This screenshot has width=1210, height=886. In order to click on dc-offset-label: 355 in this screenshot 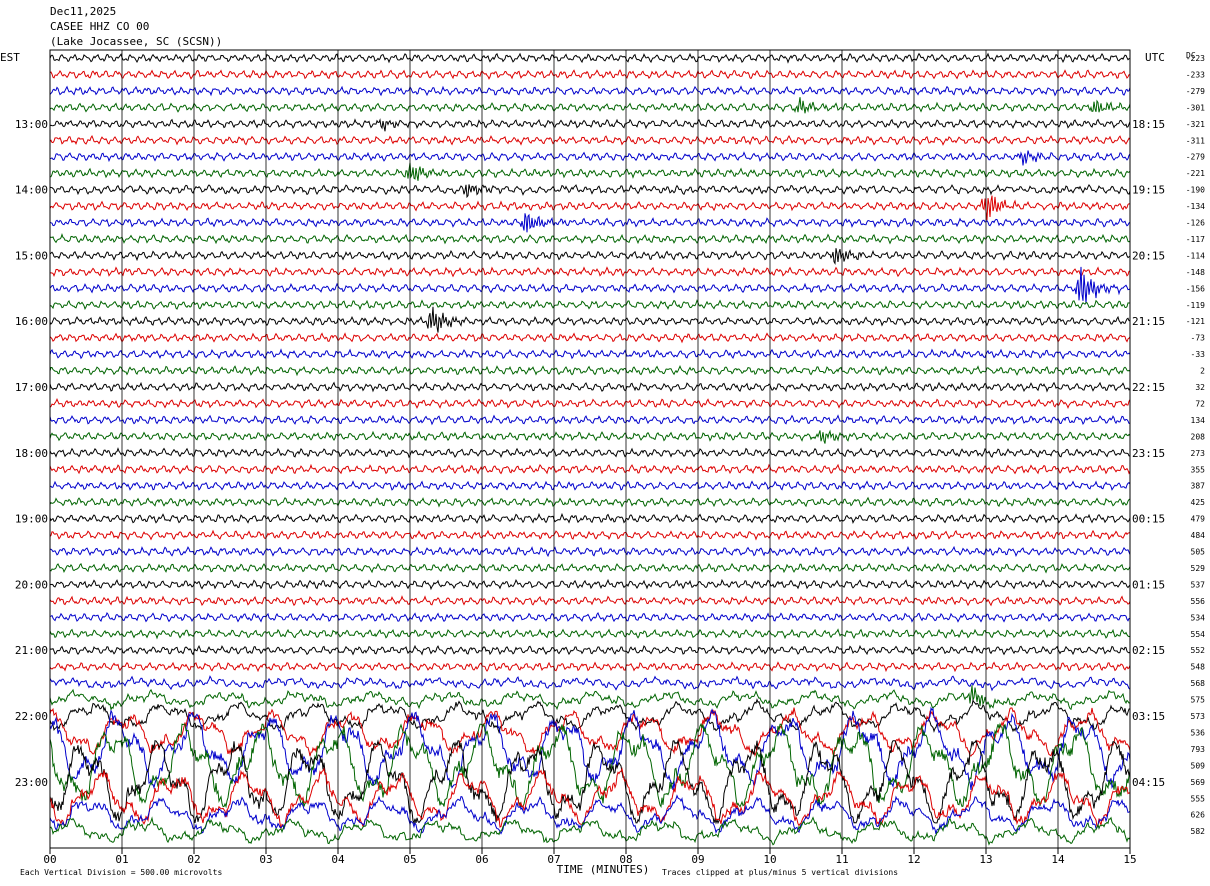, I will do `click(1198, 469)`.